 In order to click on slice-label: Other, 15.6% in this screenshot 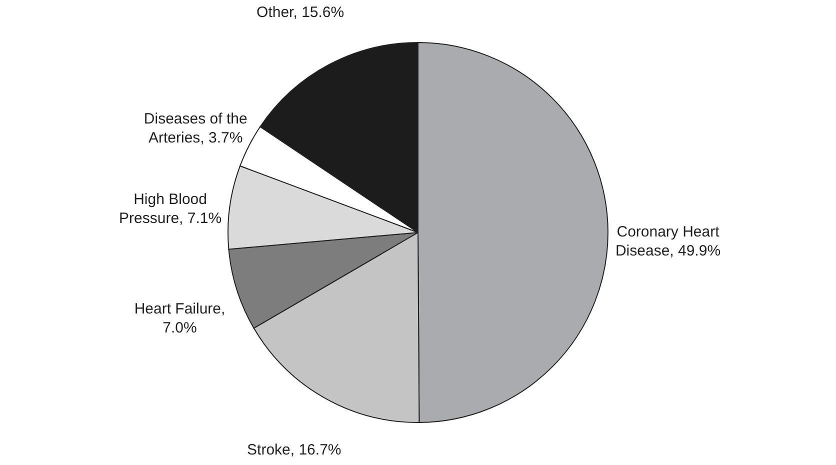, I will do `click(300, 12)`.